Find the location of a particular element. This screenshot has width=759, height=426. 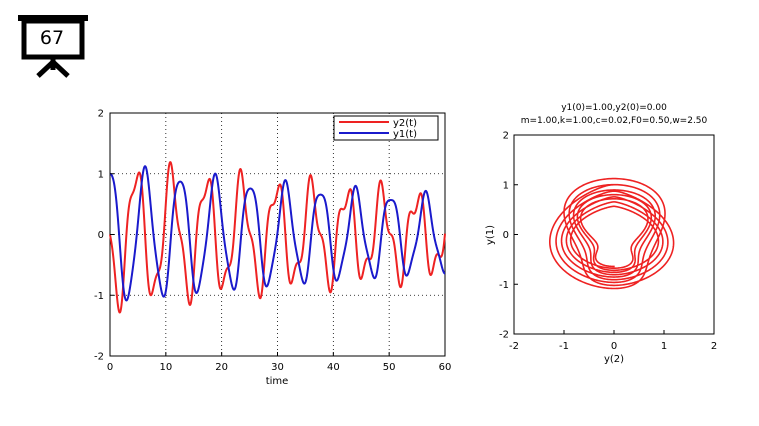

y-tick-label-0: 0 is located at coordinates (101, 235).